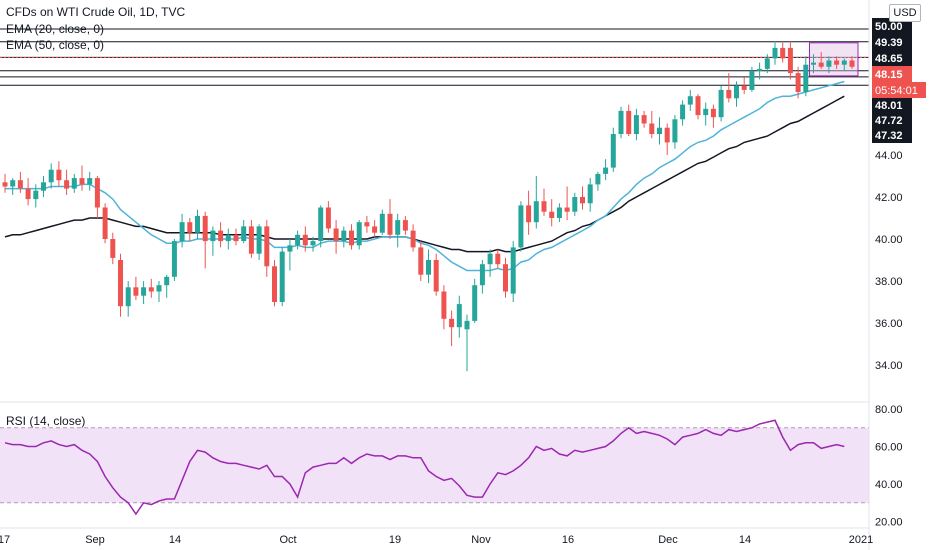 The height and width of the screenshot is (550, 932). I want to click on rsi-band-fill, so click(434, 465).